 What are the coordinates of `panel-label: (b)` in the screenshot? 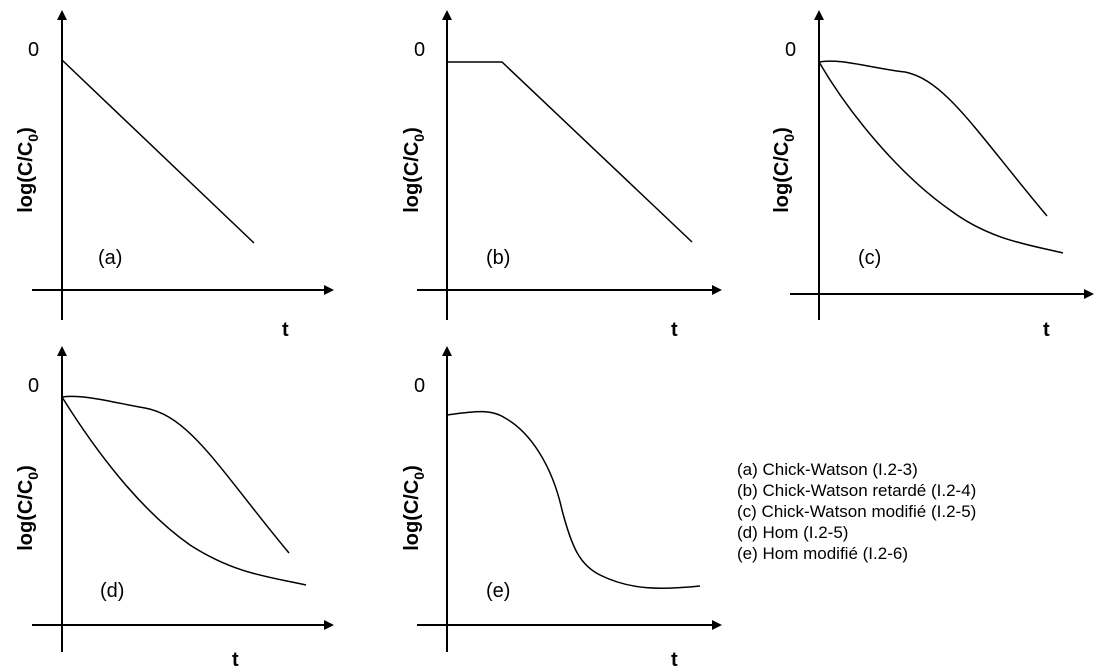 It's located at (498, 258).